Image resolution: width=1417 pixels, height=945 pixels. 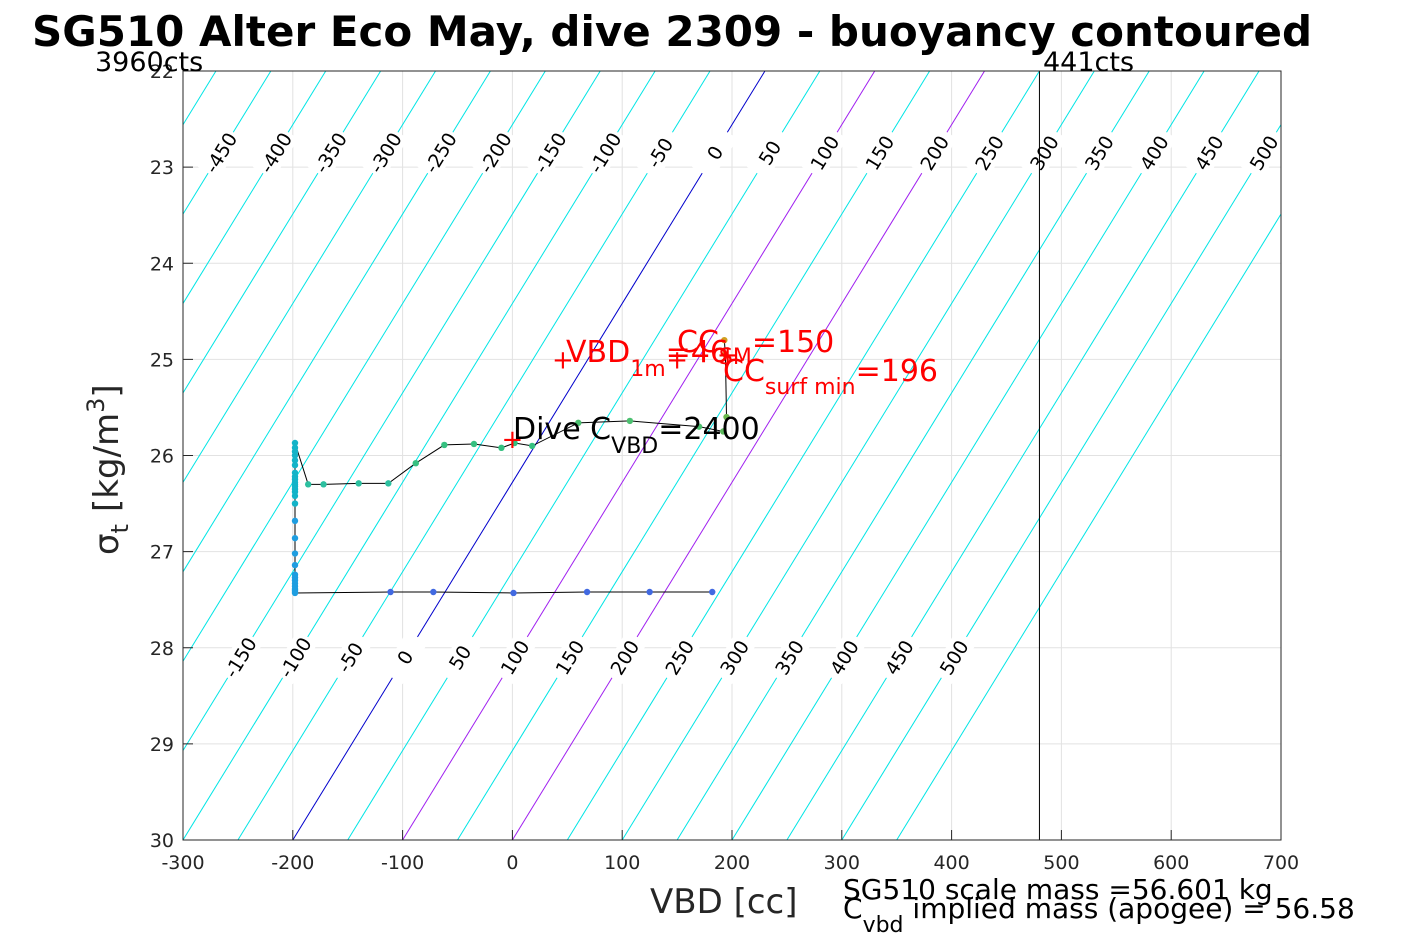 I want to click on x-tick-label: -200, so click(x=292, y=863).